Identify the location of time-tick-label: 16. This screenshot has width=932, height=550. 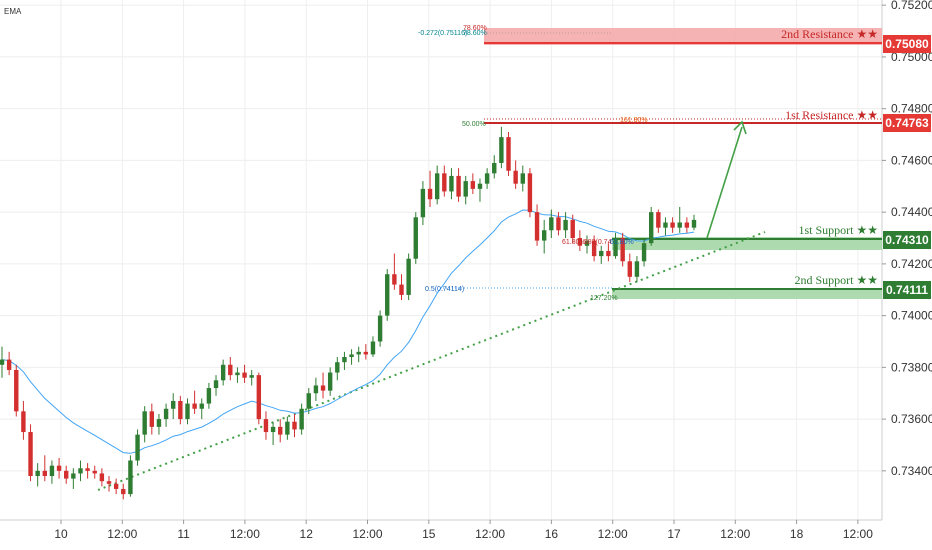
(552, 534).